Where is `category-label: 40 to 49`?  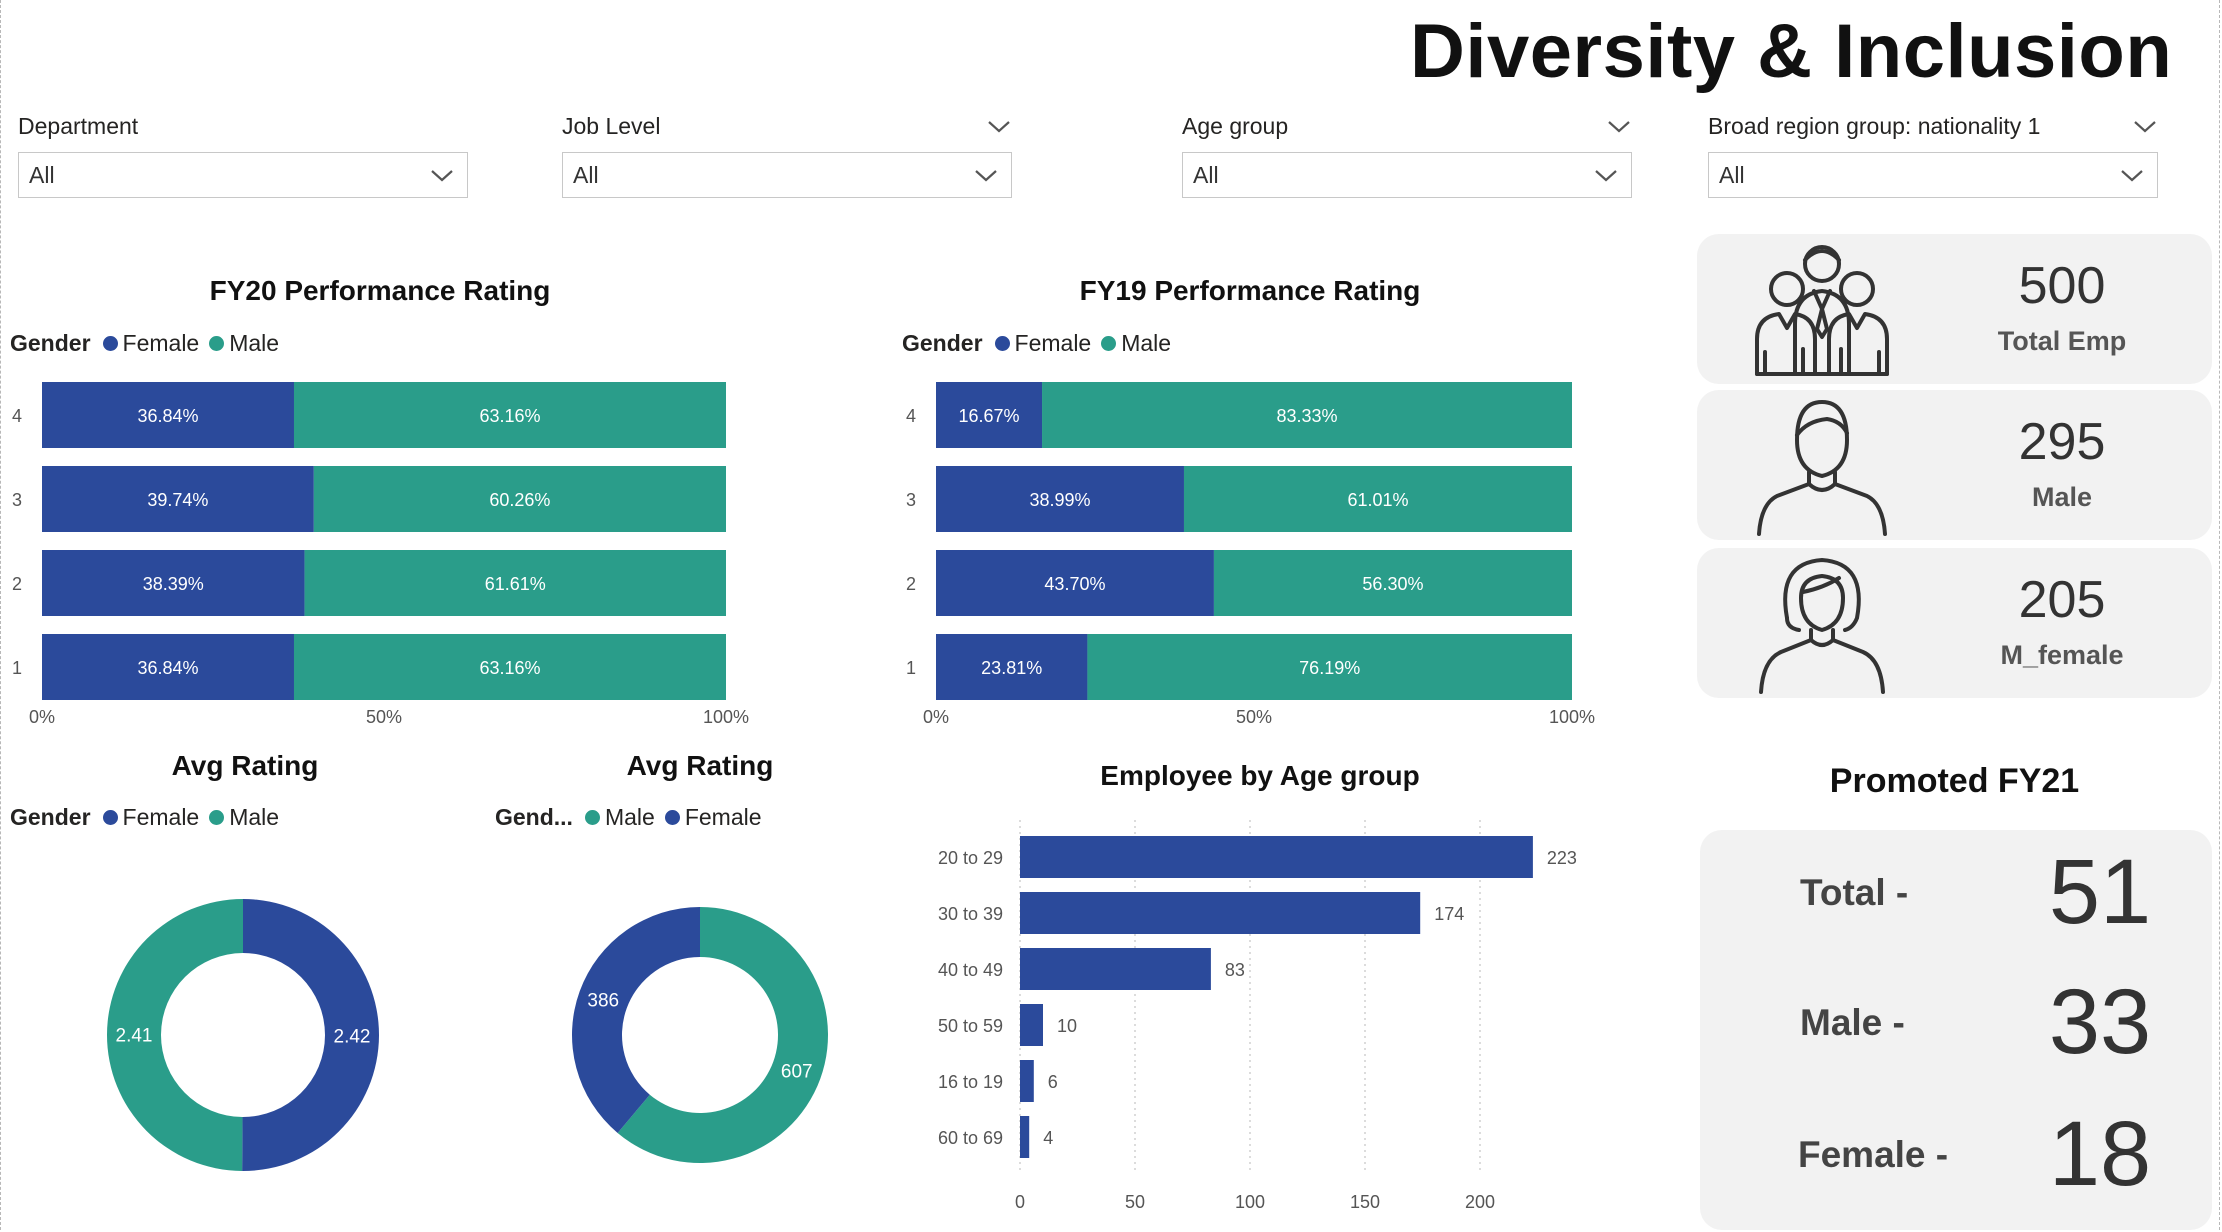 category-label: 40 to 49 is located at coordinates (970, 970).